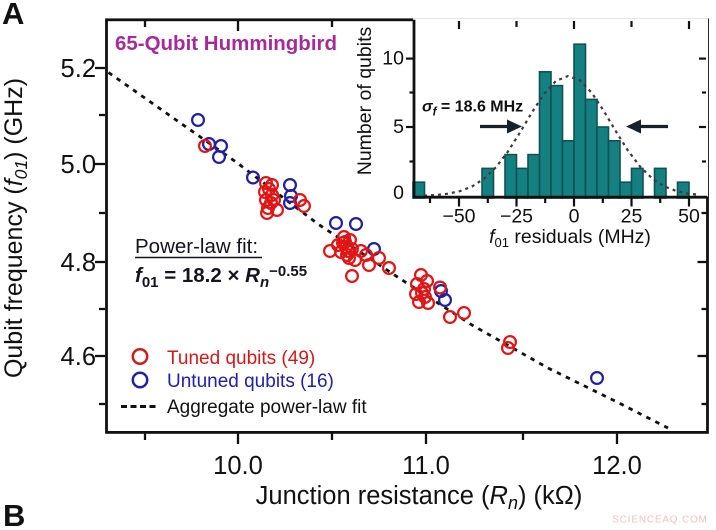 This screenshot has width=716, height=530. What do you see at coordinates (419, 497) in the screenshot?
I see `svg-text: Junction resistance (Rn) (kΩ)` at bounding box center [419, 497].